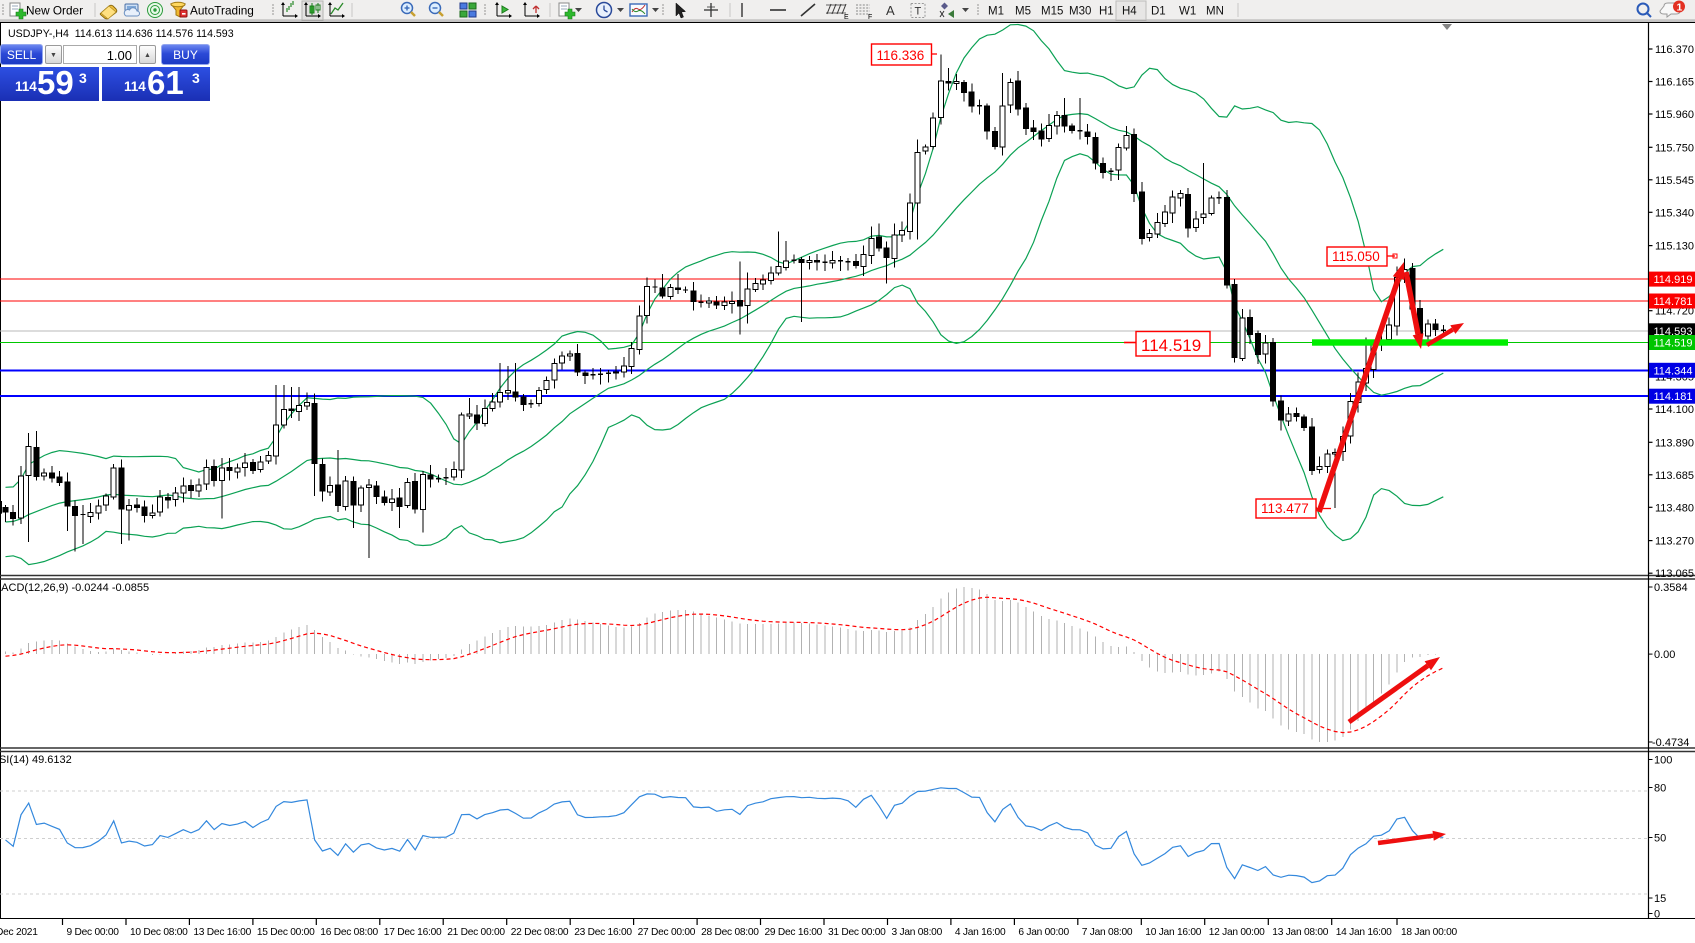 The width and height of the screenshot is (1695, 943). What do you see at coordinates (1660, 839) in the screenshot?
I see `svg-text: 50` at bounding box center [1660, 839].